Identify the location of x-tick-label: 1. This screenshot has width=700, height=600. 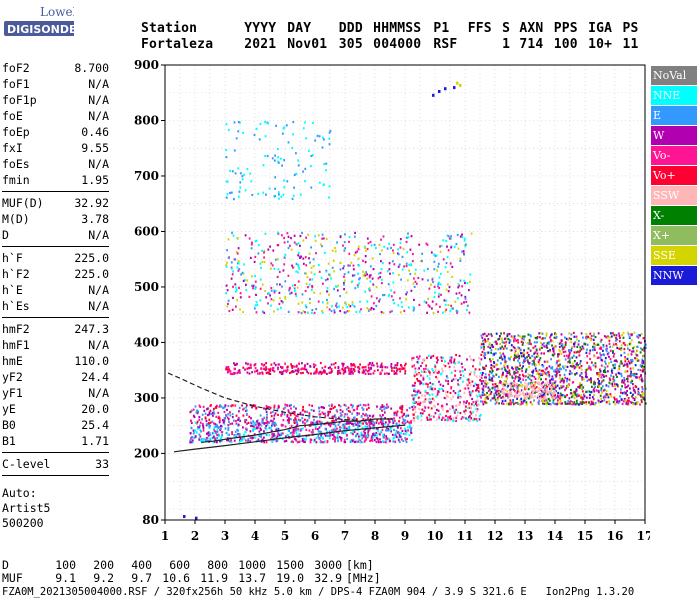
(165, 536).